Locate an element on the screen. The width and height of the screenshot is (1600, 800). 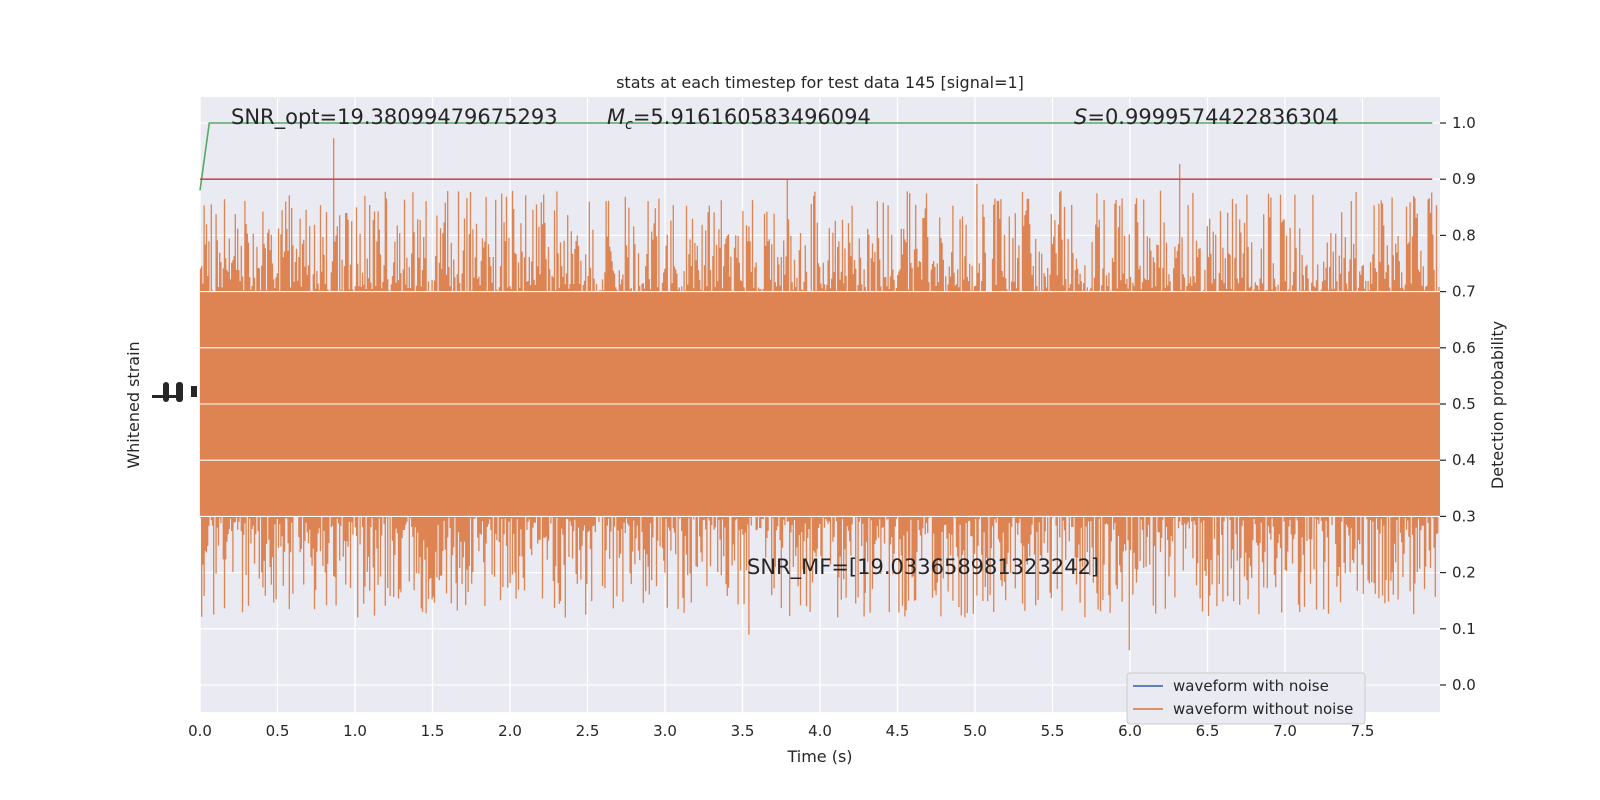
x-tick-label: 3.5 is located at coordinates (743, 731).